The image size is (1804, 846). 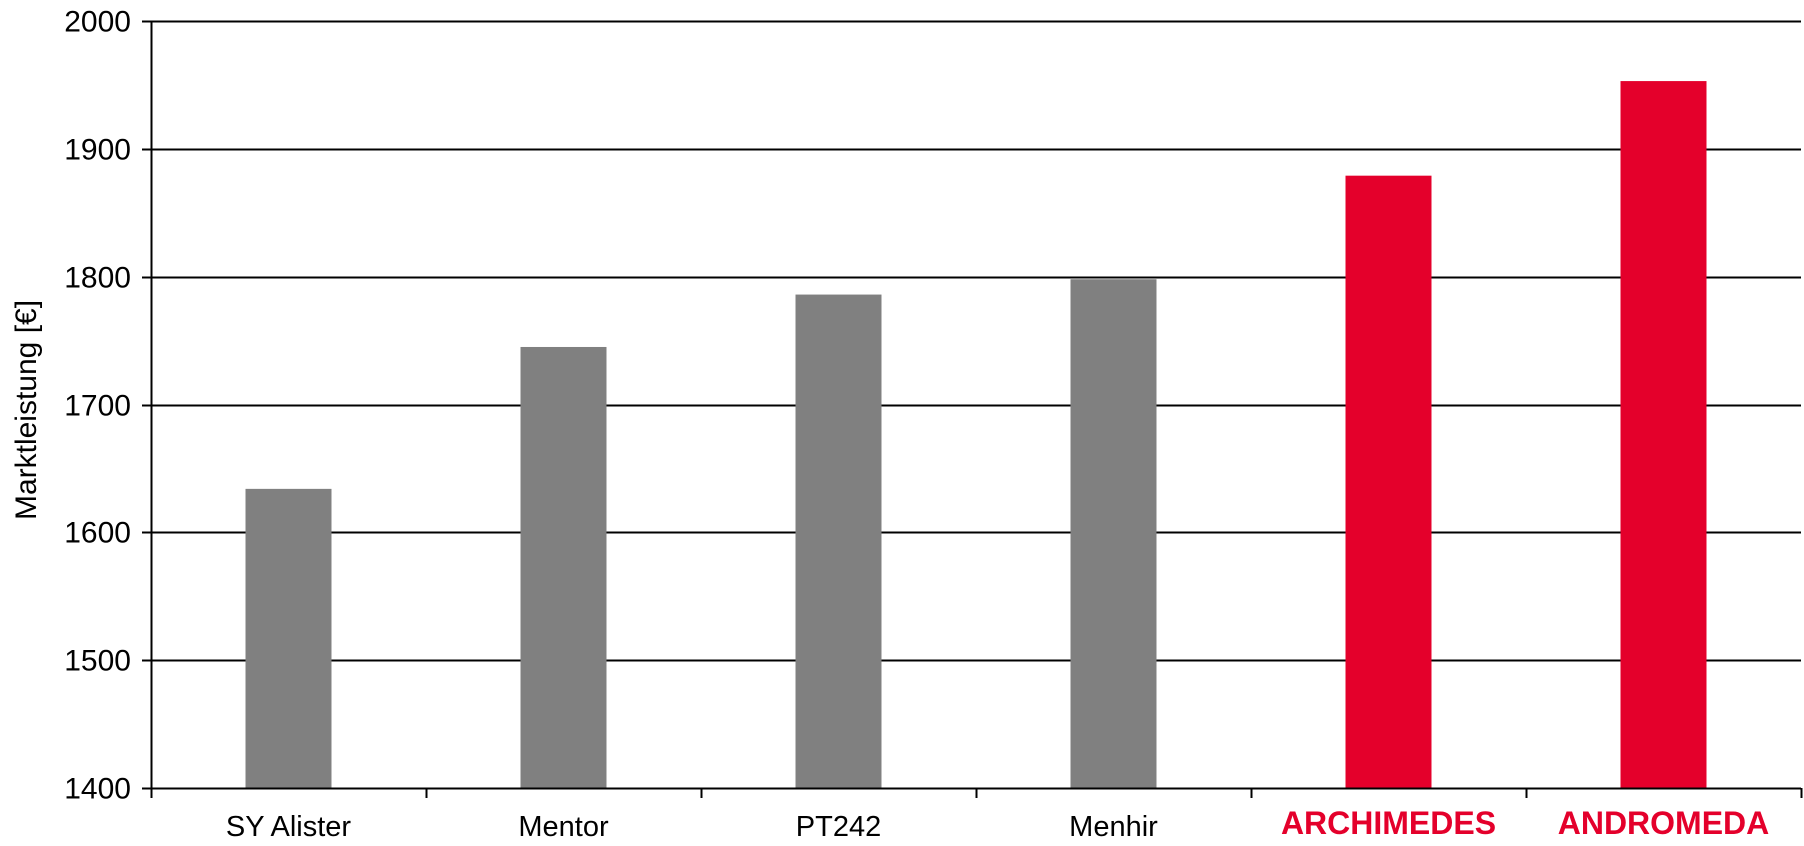 What do you see at coordinates (1388, 823) in the screenshot?
I see `x-category-label: ARCHIMEDES` at bounding box center [1388, 823].